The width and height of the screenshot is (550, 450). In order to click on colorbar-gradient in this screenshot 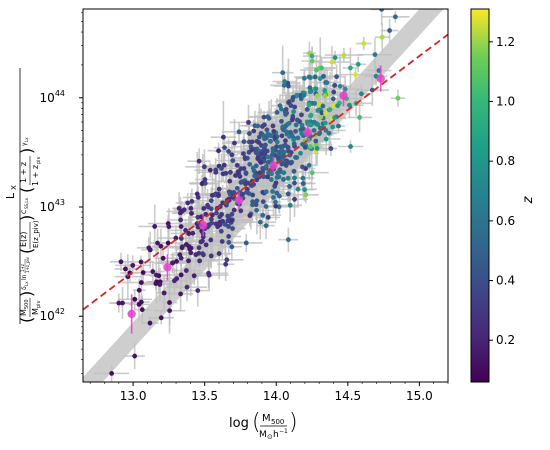, I will do `click(480, 195)`.